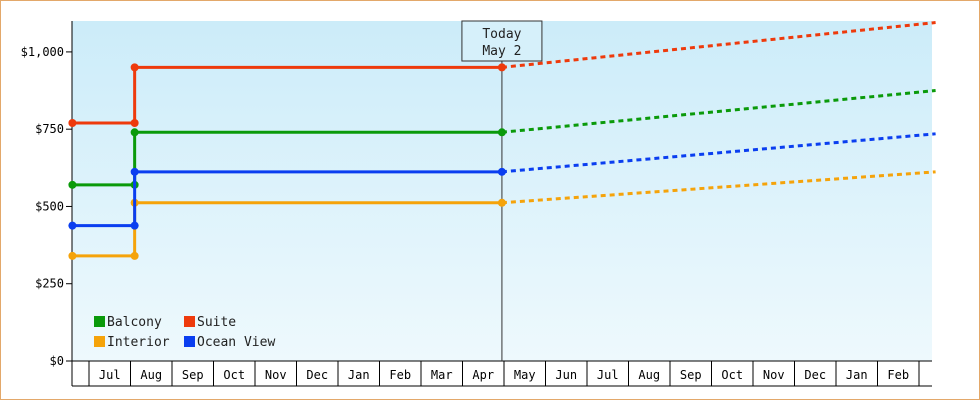  What do you see at coordinates (815, 375) in the screenshot?
I see `x-tick-label-17: Dec` at bounding box center [815, 375].